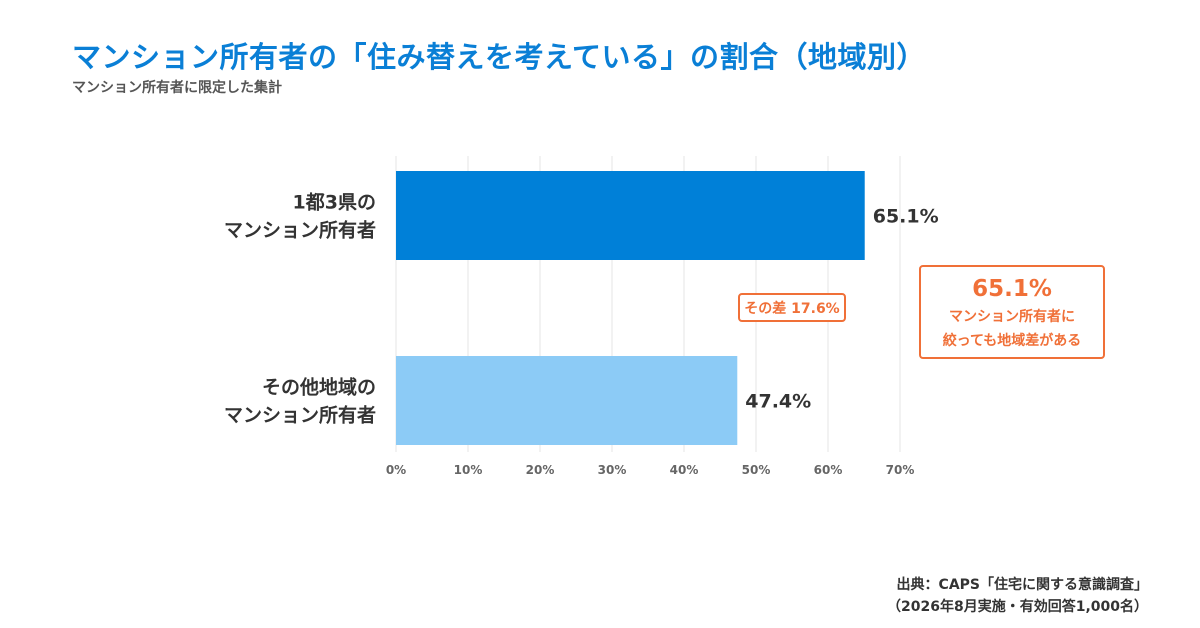  Describe the element at coordinates (756, 470) in the screenshot. I see `x-tick-label: 50%` at that location.